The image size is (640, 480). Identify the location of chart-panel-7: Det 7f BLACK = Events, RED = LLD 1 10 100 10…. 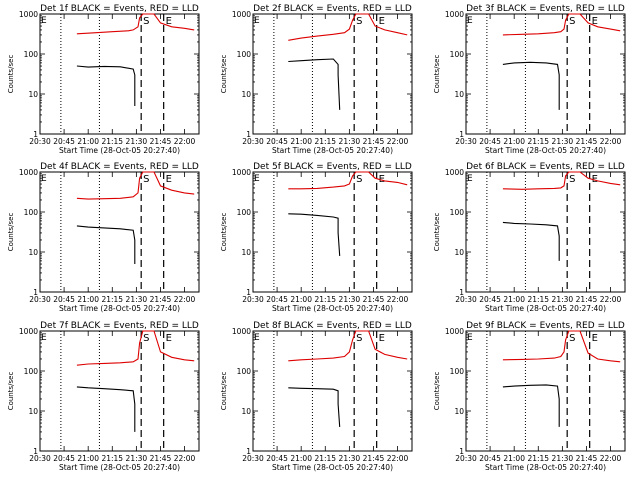
(103, 396).